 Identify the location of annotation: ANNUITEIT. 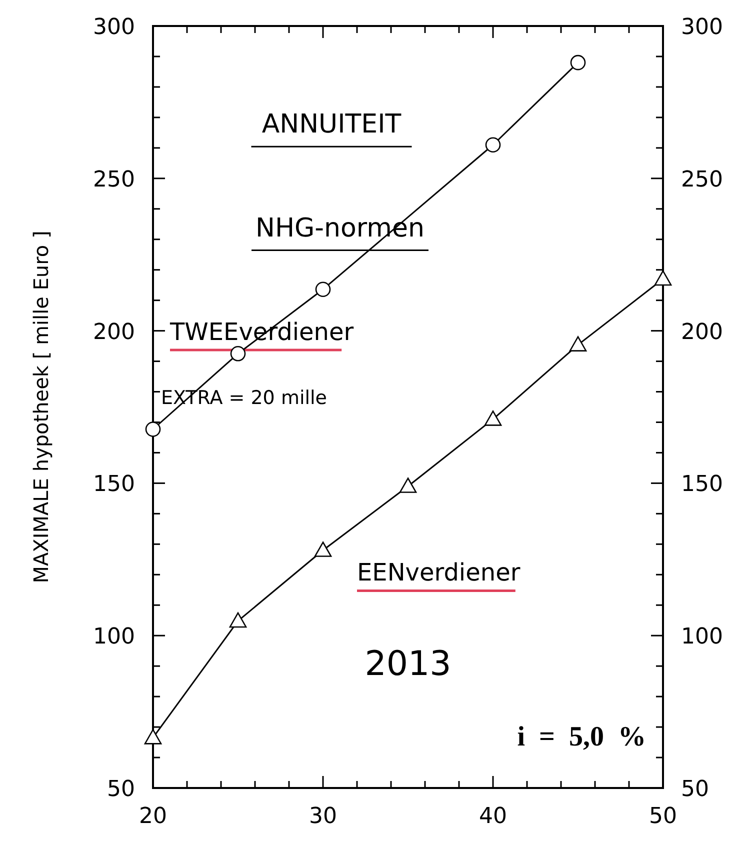
(332, 125).